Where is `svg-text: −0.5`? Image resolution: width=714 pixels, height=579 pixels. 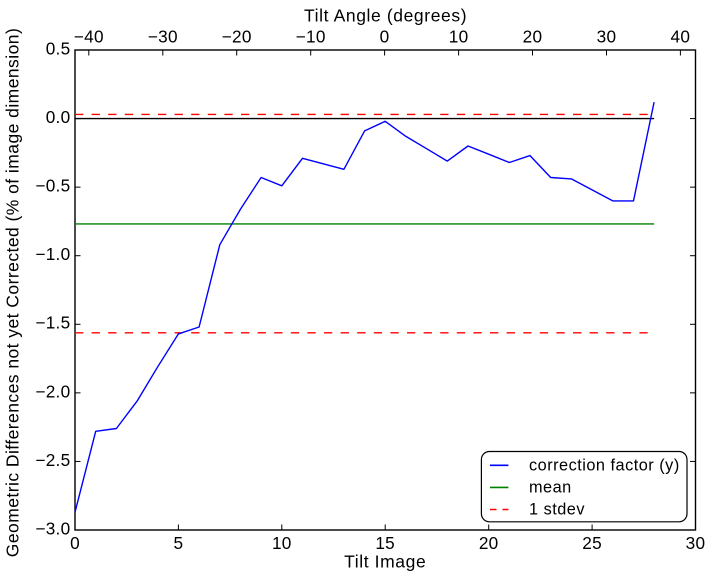 svg-text: −0.5 is located at coordinates (52, 186).